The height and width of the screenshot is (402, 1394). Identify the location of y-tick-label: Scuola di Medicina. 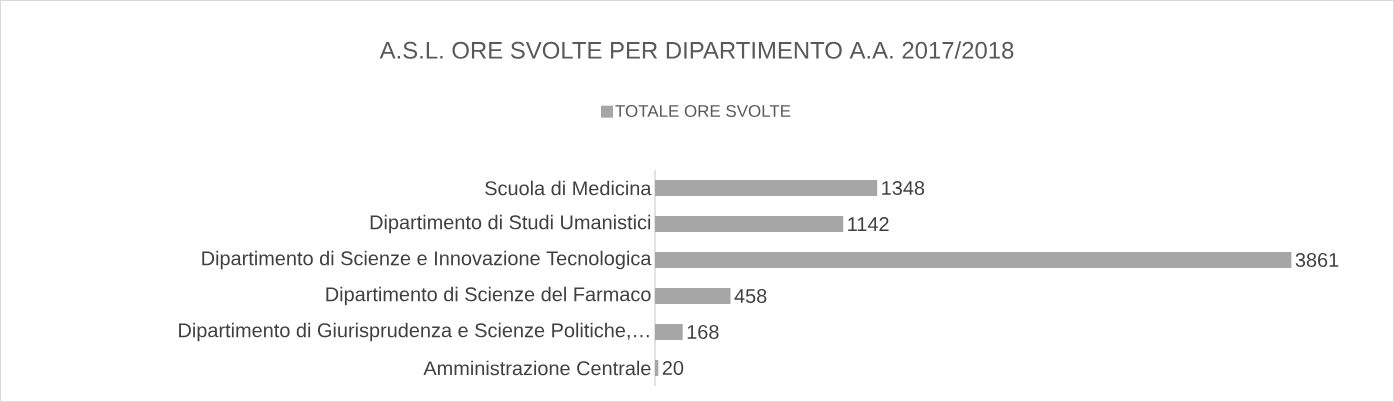
(568, 188).